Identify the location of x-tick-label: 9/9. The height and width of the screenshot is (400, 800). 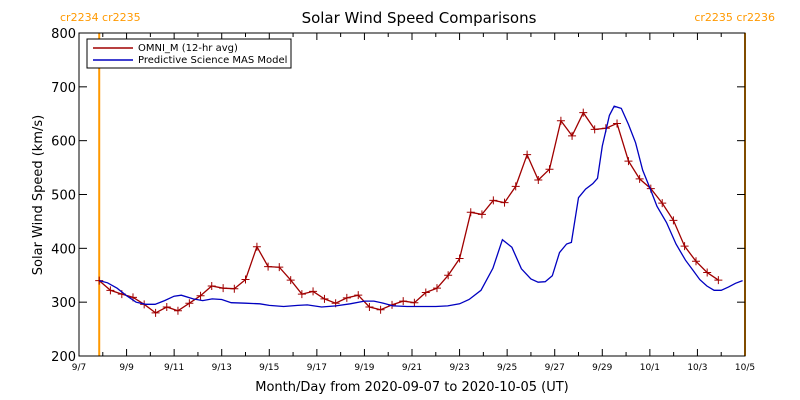
(126, 368).